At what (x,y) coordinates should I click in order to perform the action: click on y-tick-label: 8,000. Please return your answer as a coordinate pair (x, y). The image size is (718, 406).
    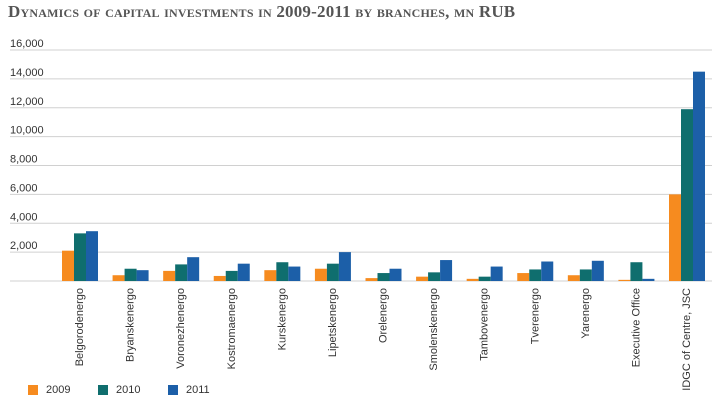
    Looking at the image, I should click on (24, 160).